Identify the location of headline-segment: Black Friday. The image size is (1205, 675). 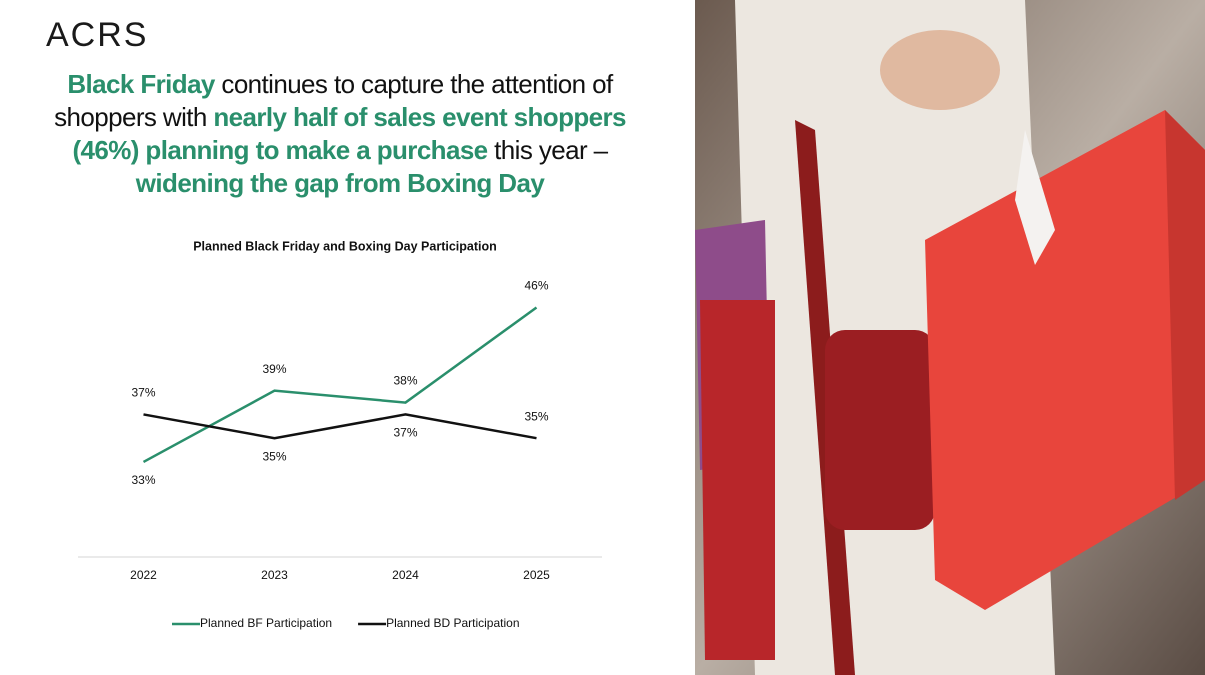
(141, 84).